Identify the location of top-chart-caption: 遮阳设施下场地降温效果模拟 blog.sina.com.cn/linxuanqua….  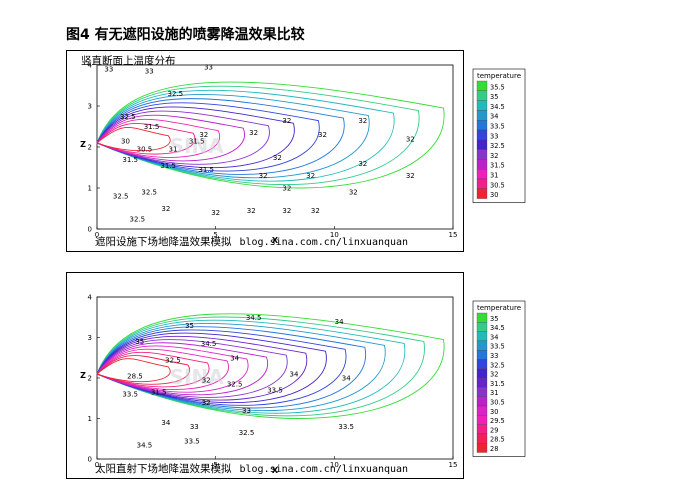
(252, 242).